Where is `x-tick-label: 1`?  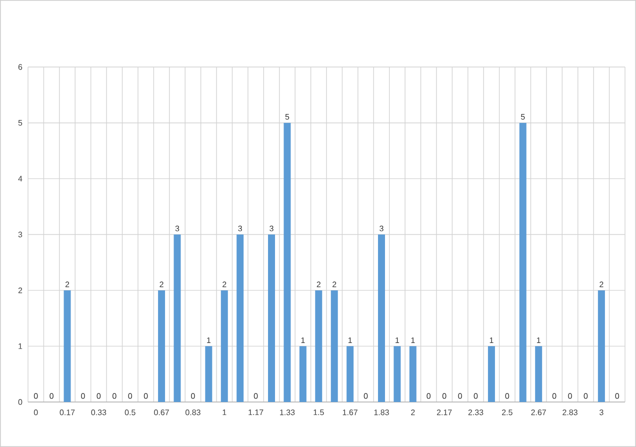 x-tick-label: 1 is located at coordinates (224, 413).